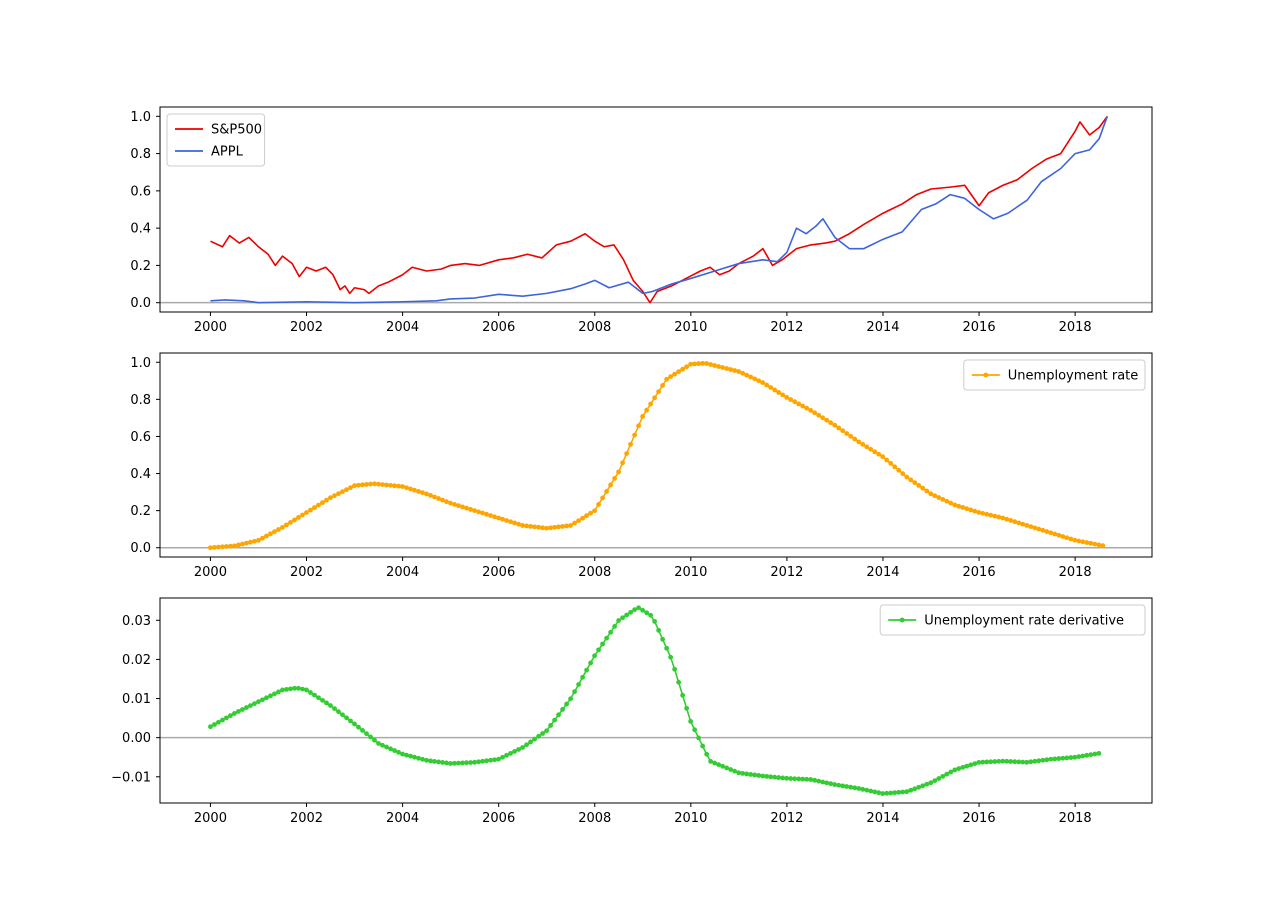 The width and height of the screenshot is (1280, 902). I want to click on x-tick-label: 2000, so click(210, 818).